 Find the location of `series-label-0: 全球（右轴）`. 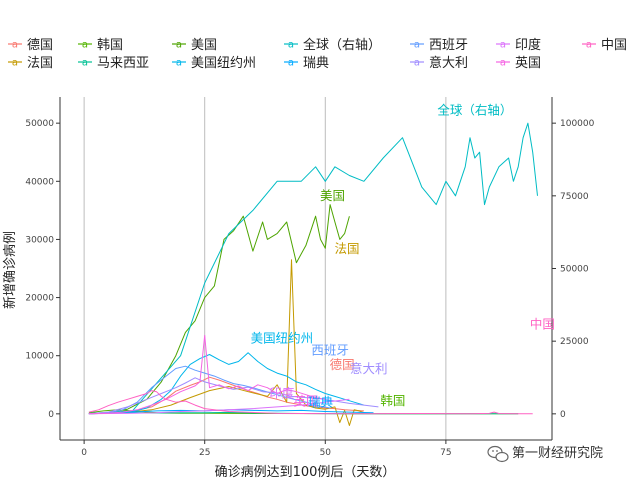

series-label-0: 全球（右轴） is located at coordinates (474, 109).